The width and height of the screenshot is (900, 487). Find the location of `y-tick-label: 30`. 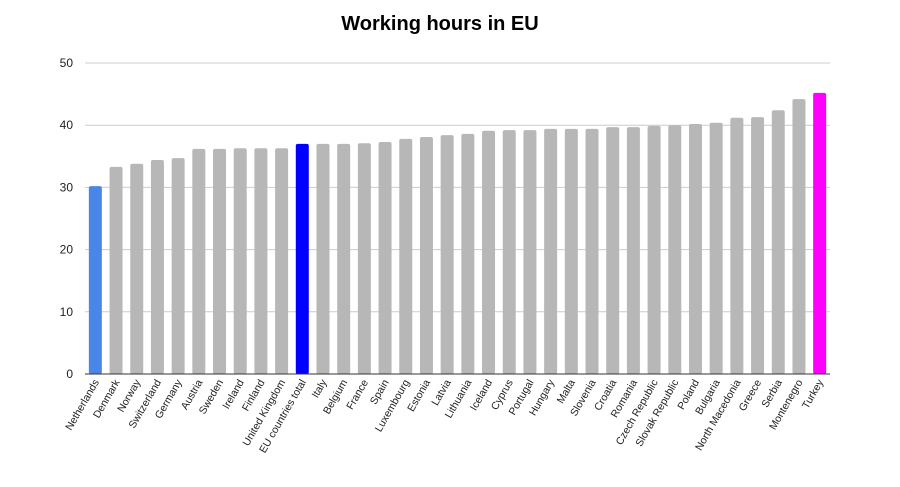

y-tick-label: 30 is located at coordinates (67, 187).